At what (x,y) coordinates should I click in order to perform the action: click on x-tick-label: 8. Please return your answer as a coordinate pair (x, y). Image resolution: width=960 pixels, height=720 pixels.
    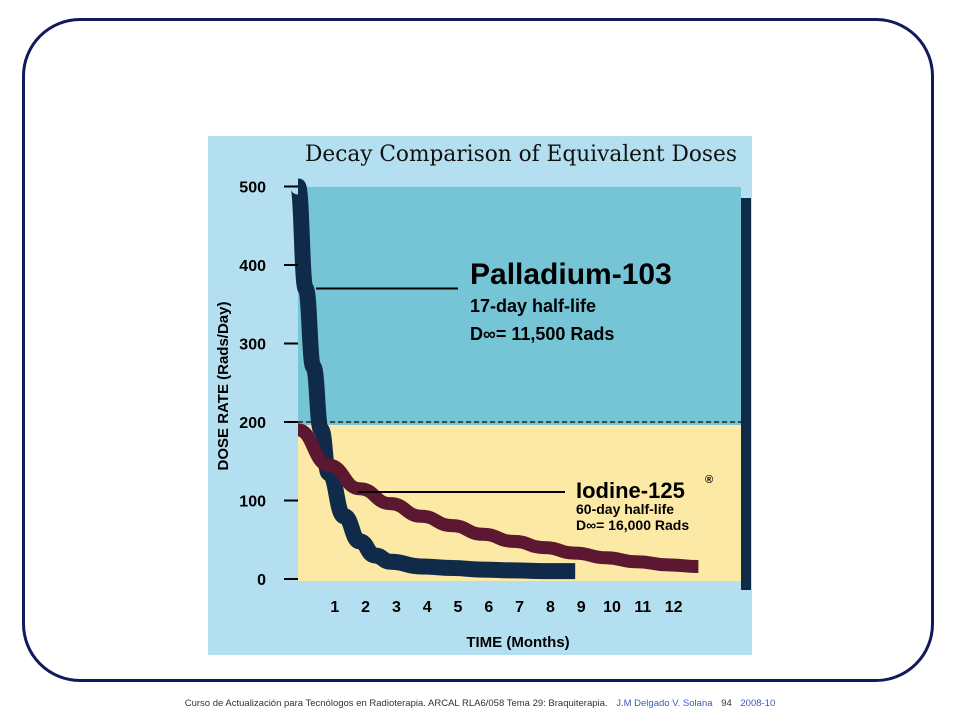
    Looking at the image, I should click on (550, 607).